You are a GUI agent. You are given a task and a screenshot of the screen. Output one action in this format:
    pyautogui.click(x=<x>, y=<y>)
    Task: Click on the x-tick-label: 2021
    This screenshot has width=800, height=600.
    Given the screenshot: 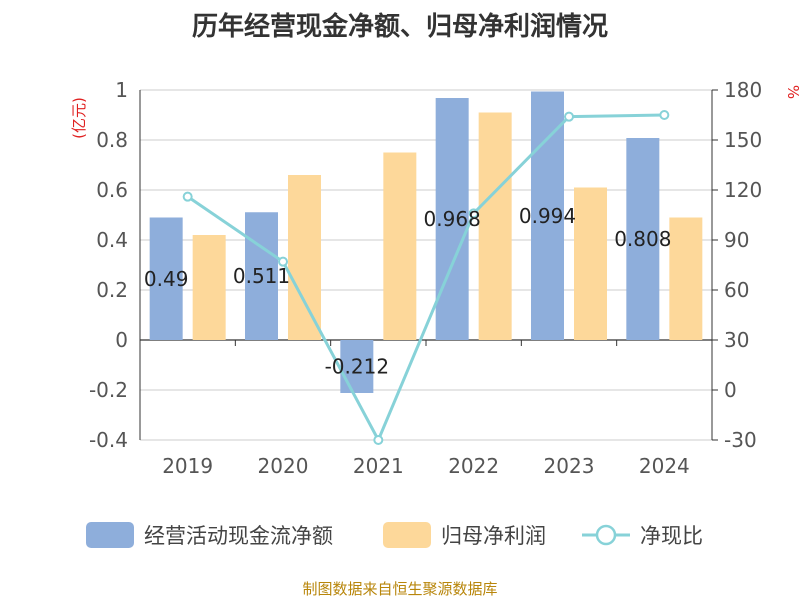 What is the action you would take?
    pyautogui.click(x=378, y=466)
    